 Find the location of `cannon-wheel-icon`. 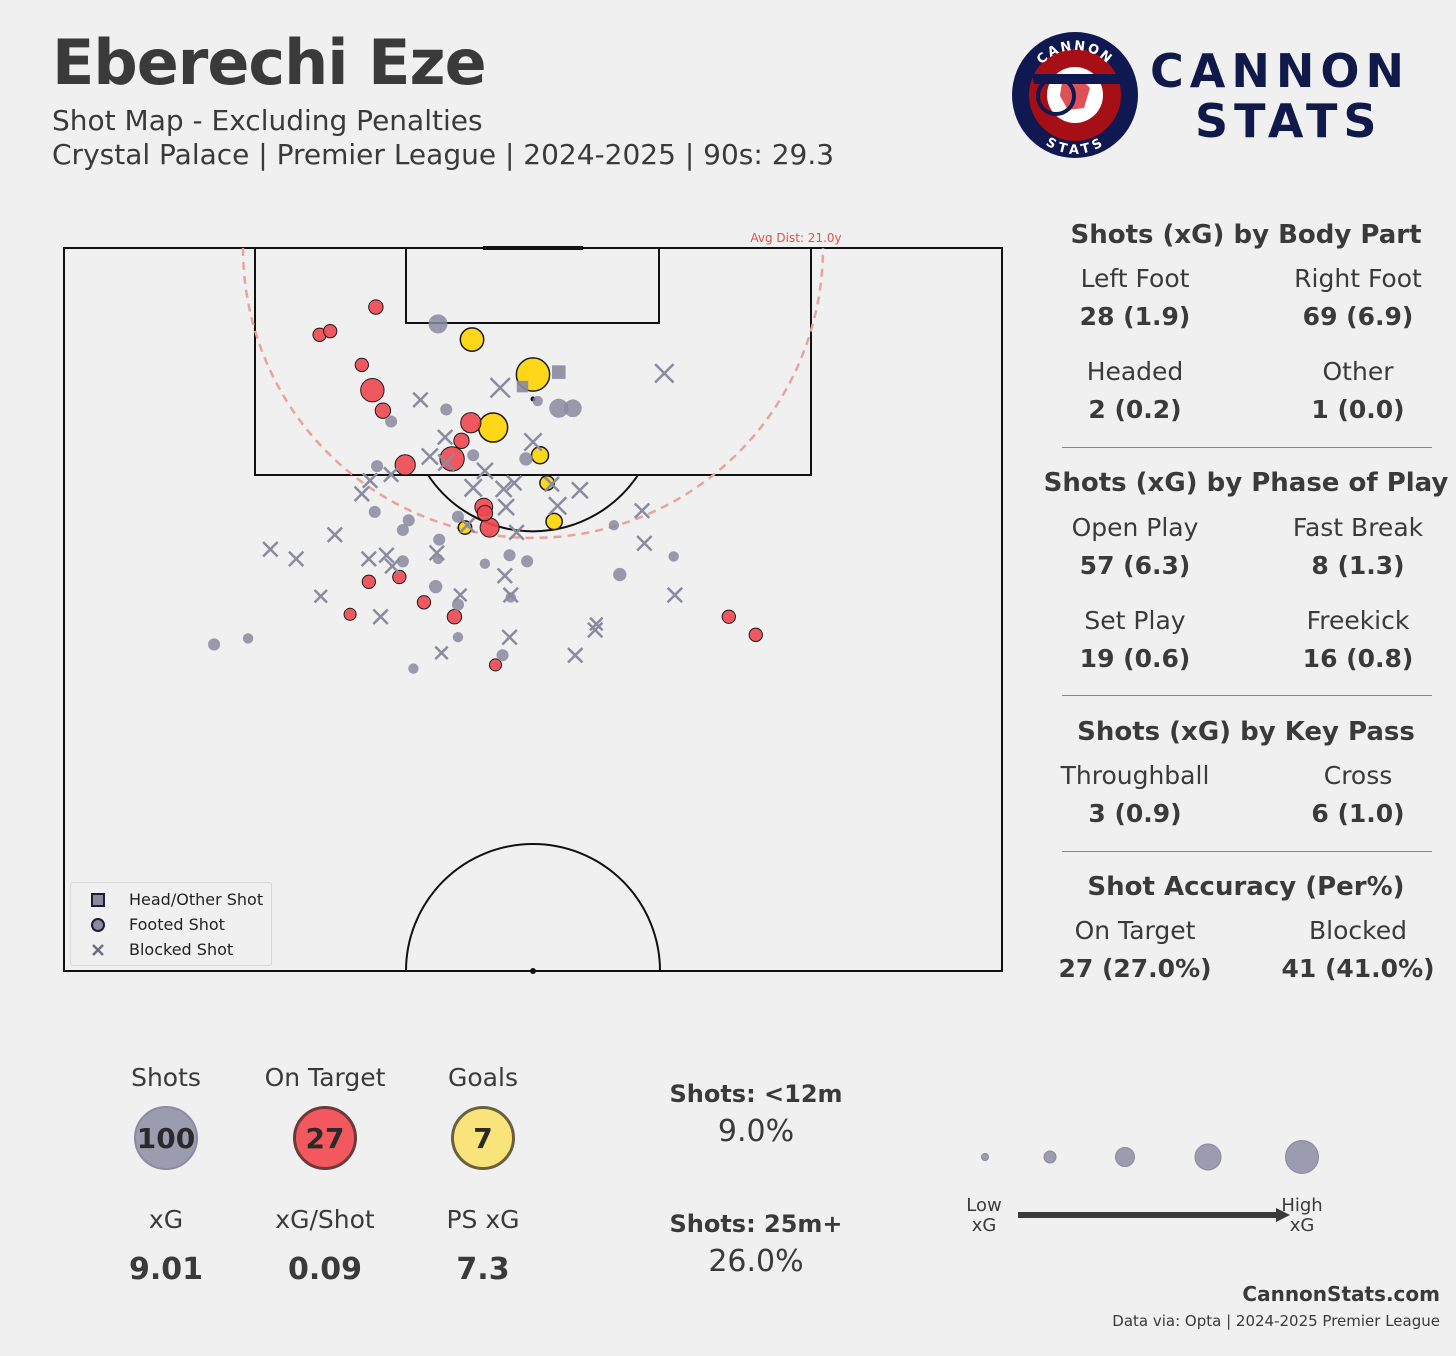

cannon-wheel-icon is located at coordinates (1056, 96).